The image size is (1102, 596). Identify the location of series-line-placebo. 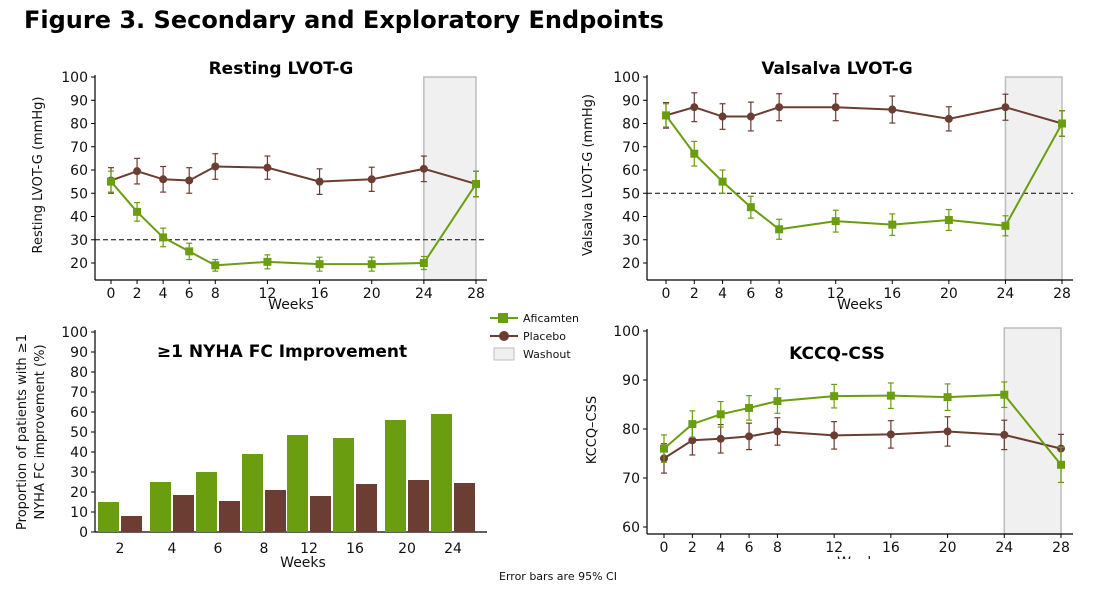
(293, 175).